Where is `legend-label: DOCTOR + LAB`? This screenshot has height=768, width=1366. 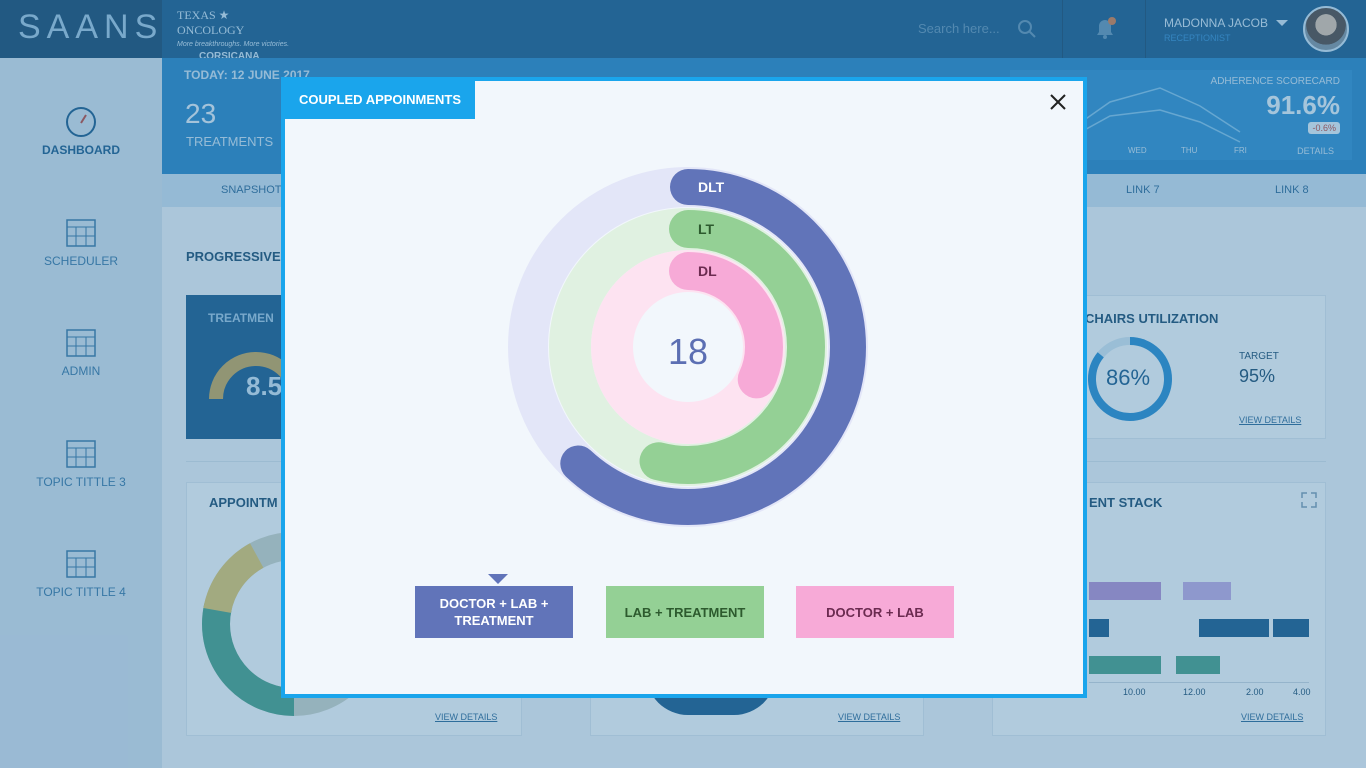 legend-label: DOCTOR + LAB is located at coordinates (875, 612).